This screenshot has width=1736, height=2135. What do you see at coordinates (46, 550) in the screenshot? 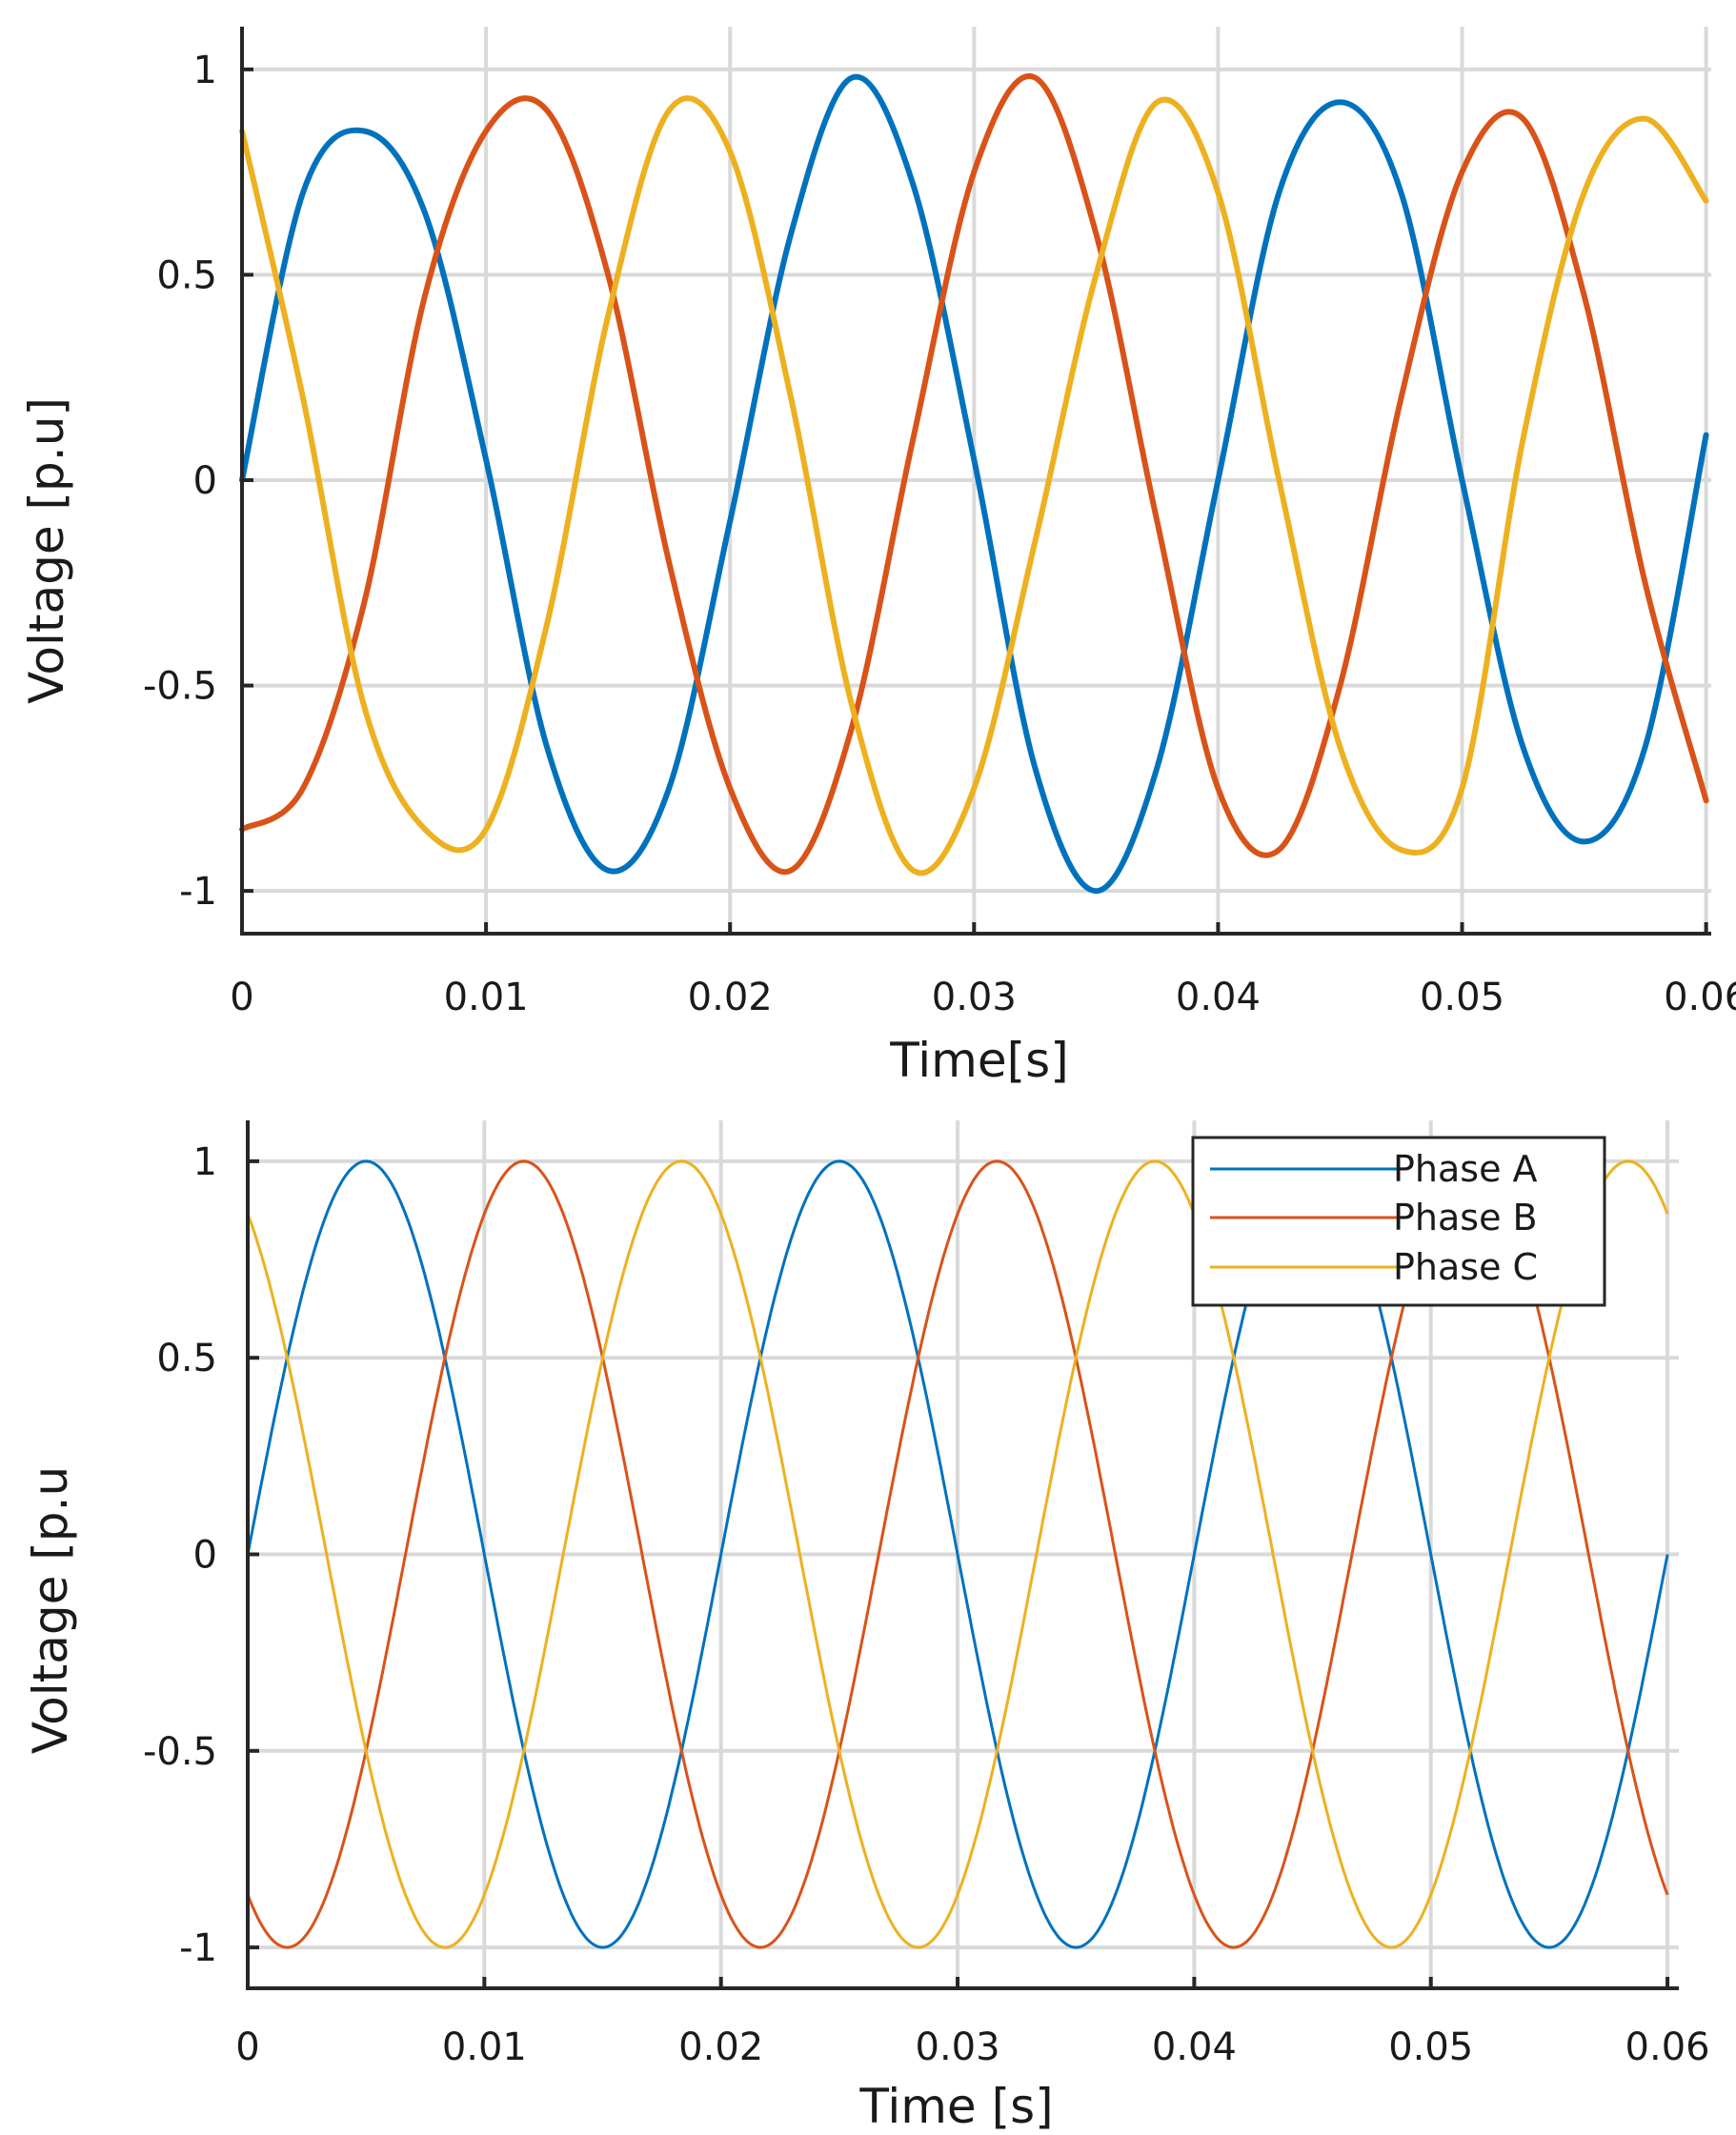
I see `top-chart-ylabel: Voltage [p.u]` at bounding box center [46, 550].